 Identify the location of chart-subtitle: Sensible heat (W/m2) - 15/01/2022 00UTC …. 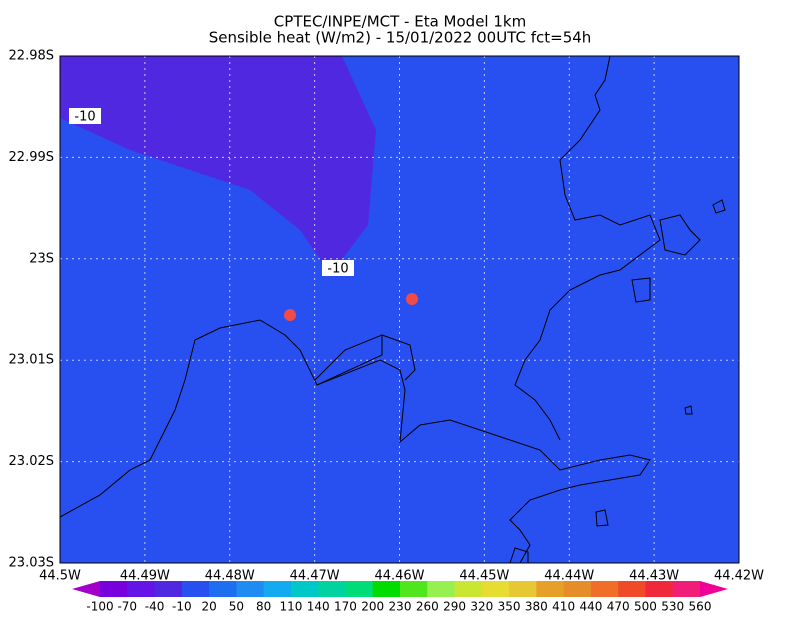
(400, 38).